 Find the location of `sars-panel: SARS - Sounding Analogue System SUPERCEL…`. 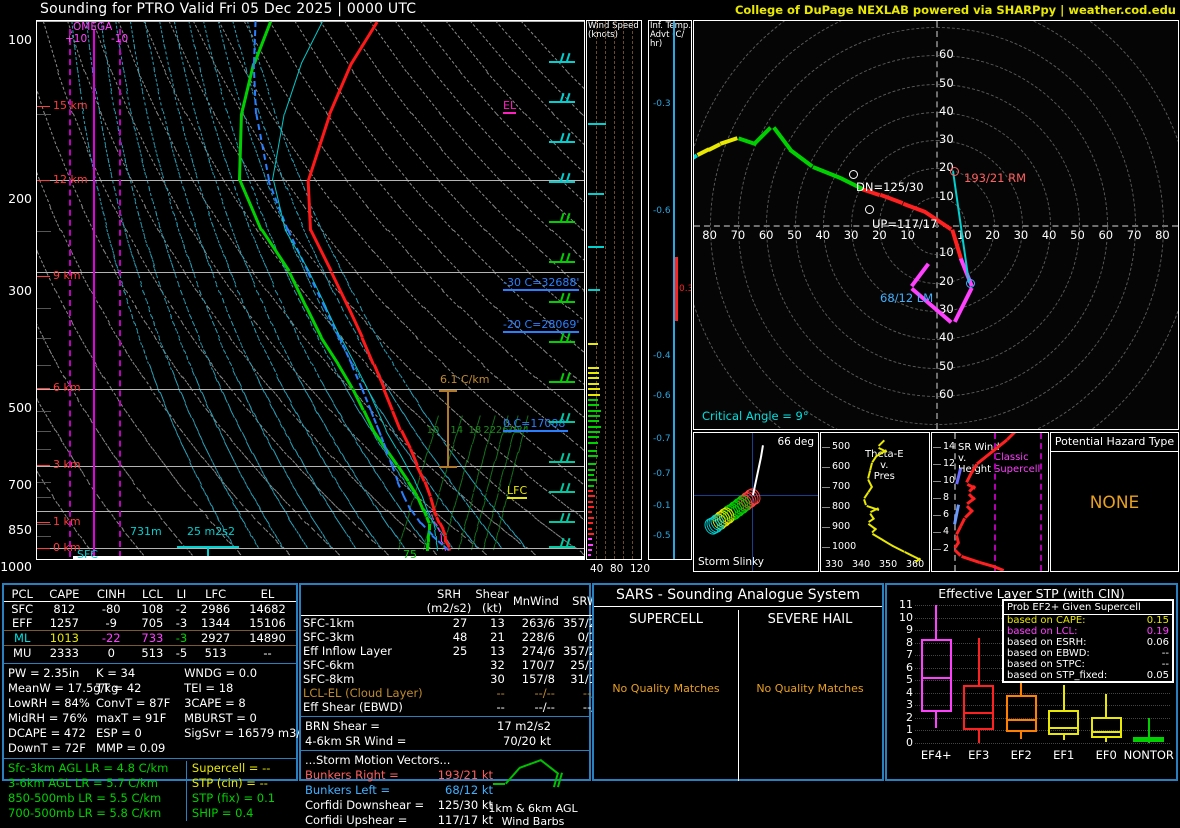

sars-panel: SARS - Sounding Analogue System SUPERCEL… is located at coordinates (738, 682).